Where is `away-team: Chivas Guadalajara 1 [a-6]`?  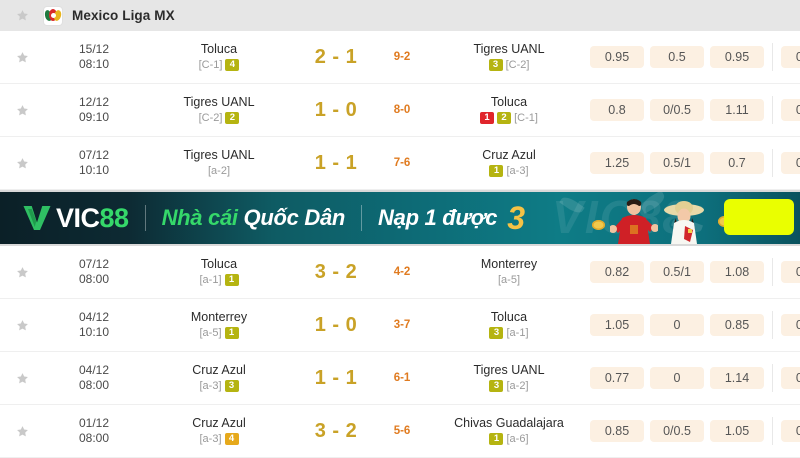 away-team: Chivas Guadalajara 1 [a-6] is located at coordinates (507, 431).